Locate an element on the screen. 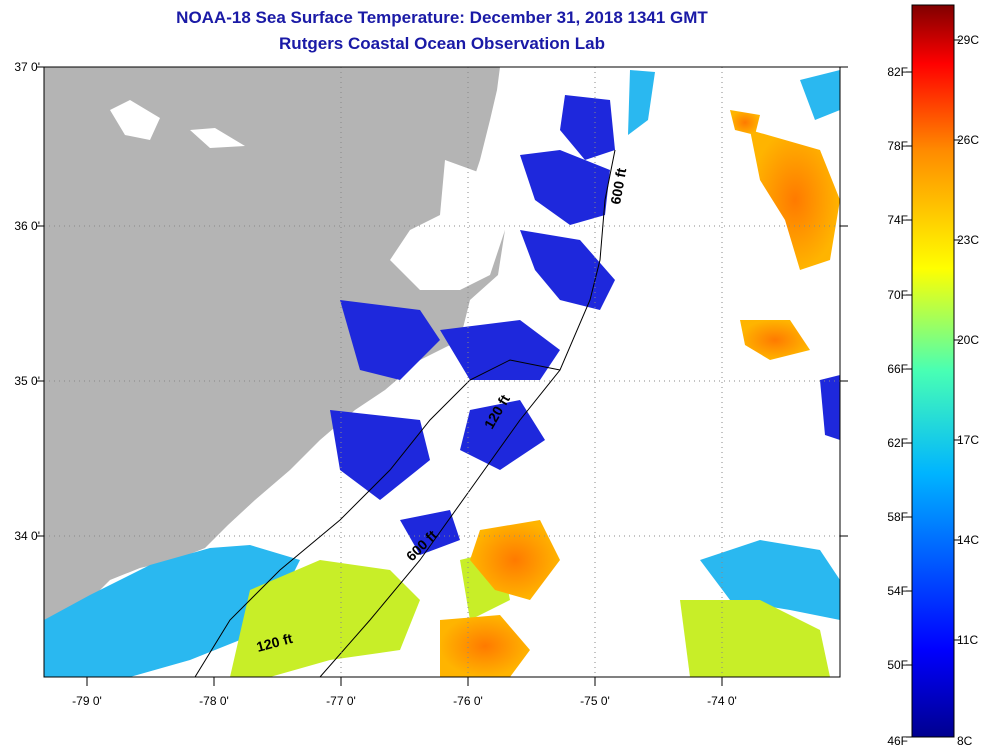 The image size is (984, 754). contour-label-600ft-north: 600 ft is located at coordinates (618, 185).